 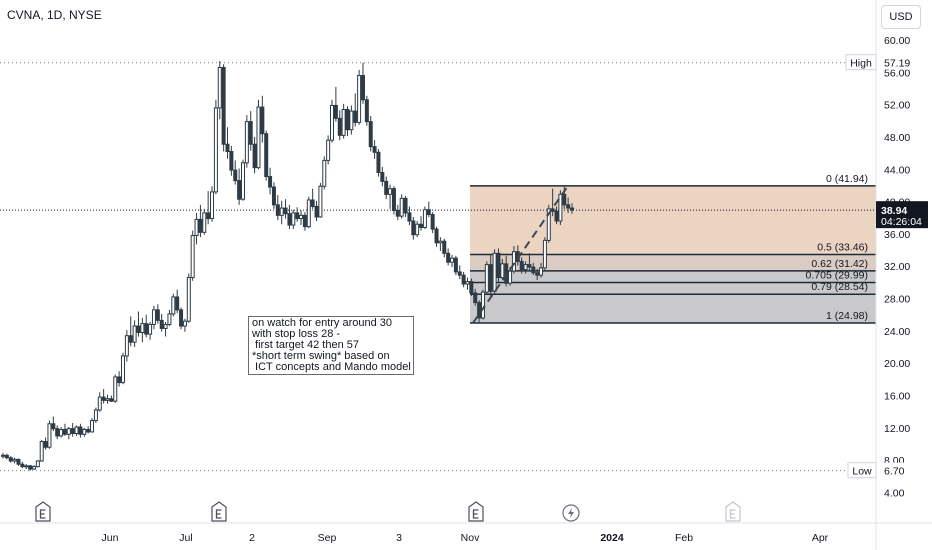 I want to click on last-price-value: 38.94, so click(x=894, y=211).